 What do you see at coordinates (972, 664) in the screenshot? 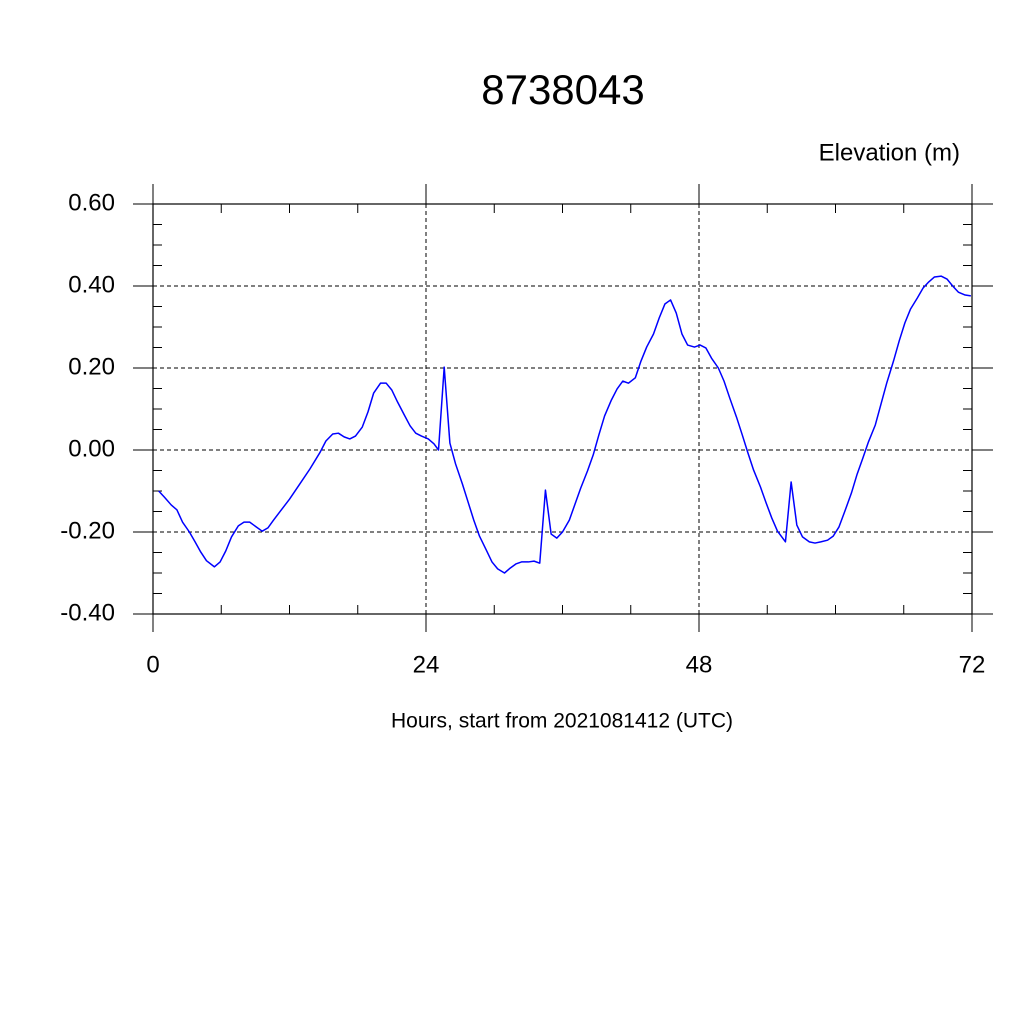
I see `x-tick-label: 72` at bounding box center [972, 664].